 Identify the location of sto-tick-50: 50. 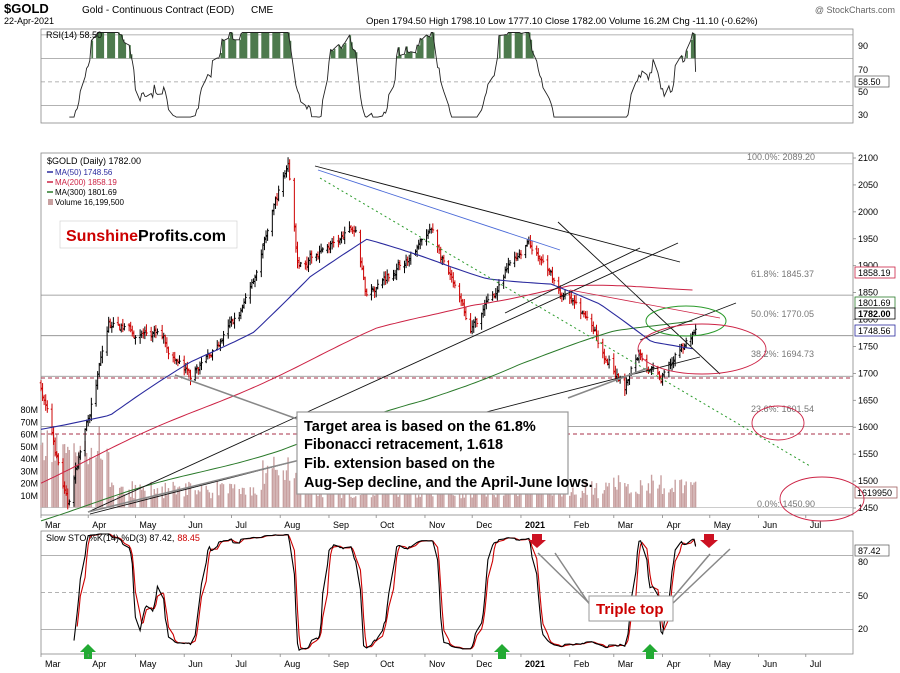
(863, 596).